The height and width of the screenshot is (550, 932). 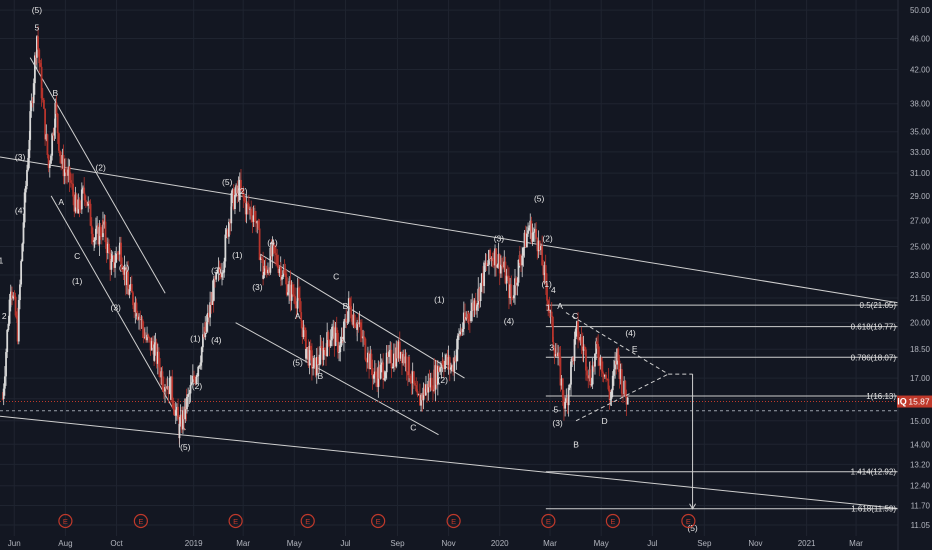 What do you see at coordinates (693, 506) in the screenshot?
I see `projection-arrowhead` at bounding box center [693, 506].